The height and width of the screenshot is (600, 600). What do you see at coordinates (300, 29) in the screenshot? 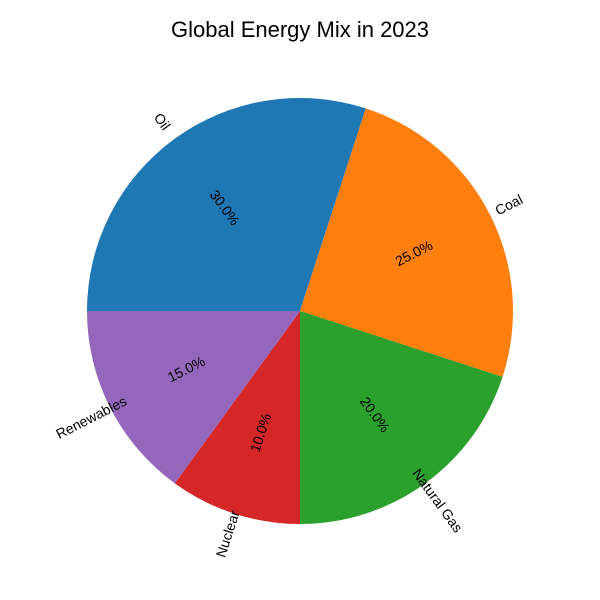
I see `chart-title: Global Energy Mix in 2023` at bounding box center [300, 29].